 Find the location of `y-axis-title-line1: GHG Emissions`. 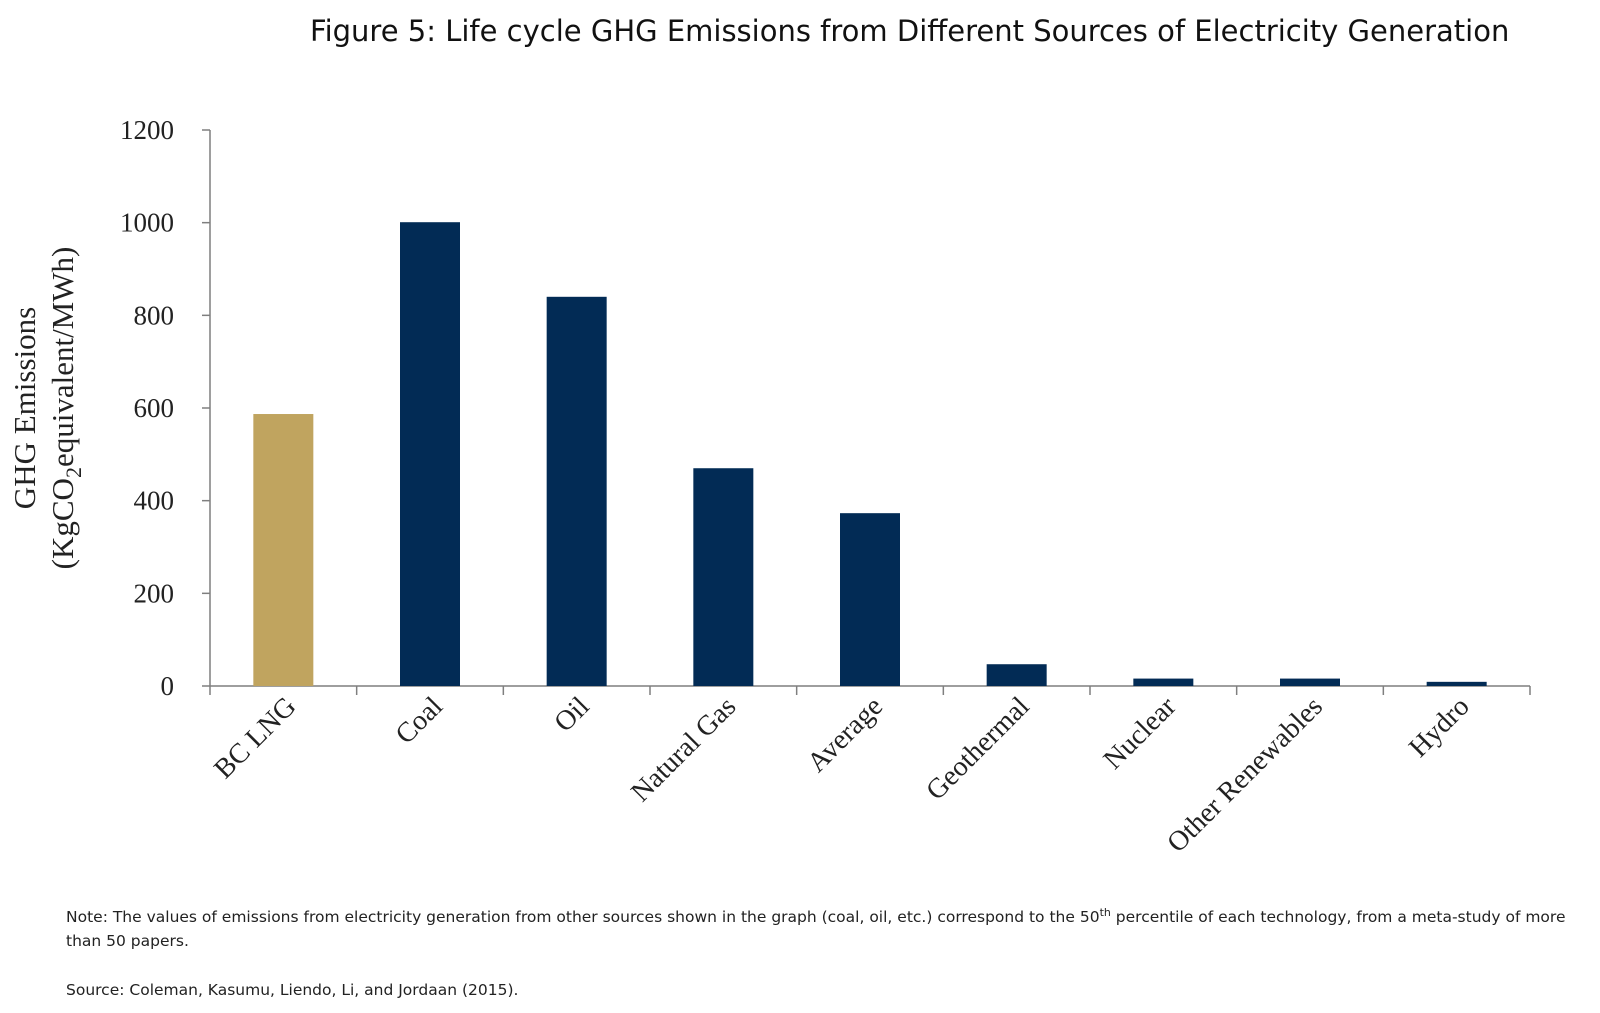

y-axis-title-line1: GHG Emissions is located at coordinates (24, 408).